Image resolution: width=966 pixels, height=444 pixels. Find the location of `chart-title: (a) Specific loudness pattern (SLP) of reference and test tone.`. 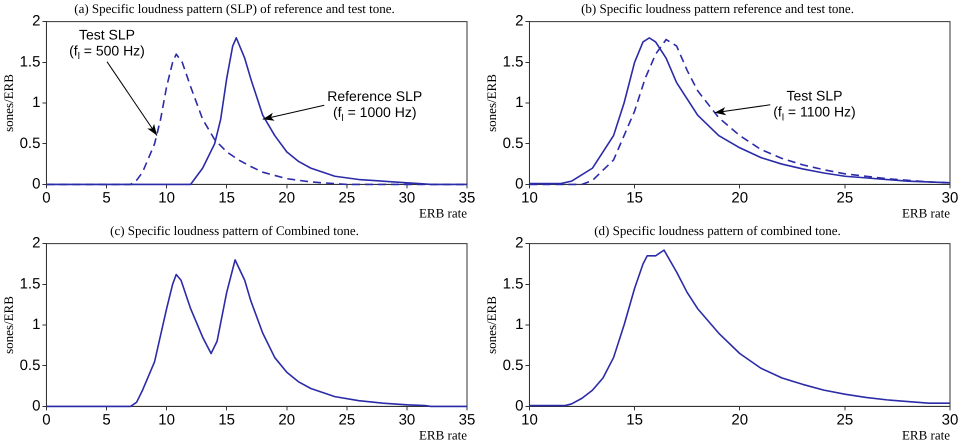

chart-title: (a) Specific loudness pattern (SLP) of reference and test tone. is located at coordinates (234, 8).